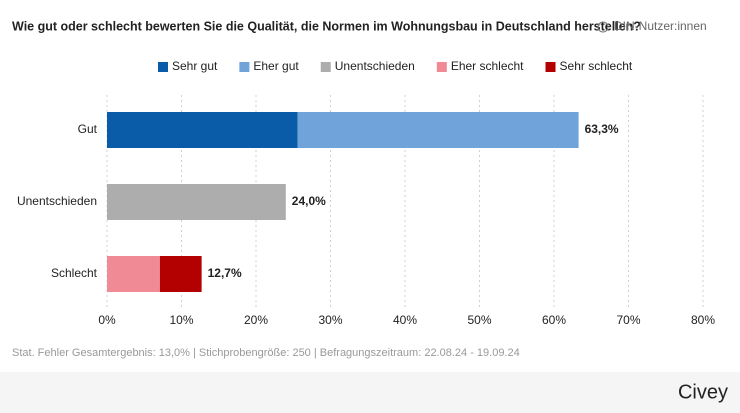 The height and width of the screenshot is (413, 740). I want to click on x-tick-label: 70%, so click(628, 320).